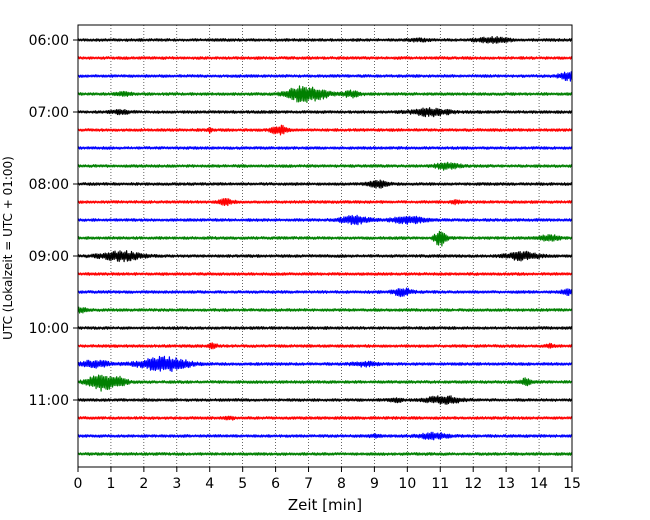  What do you see at coordinates (572, 484) in the screenshot?
I see `x-tick-label-15: 15` at bounding box center [572, 484].